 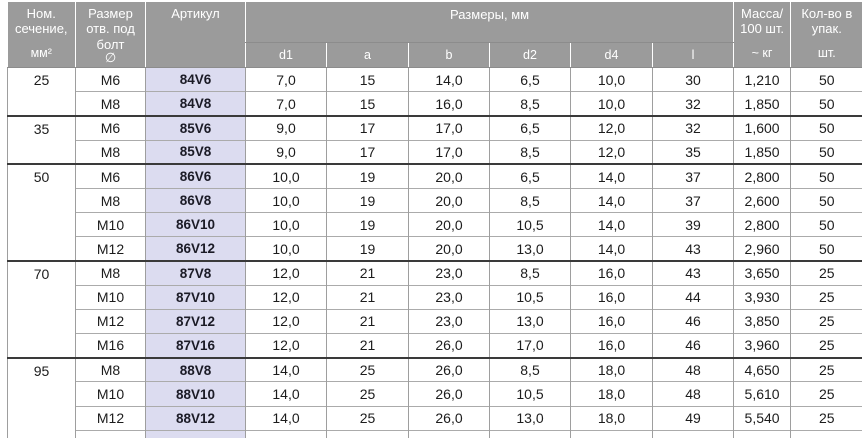 I want to click on header-bolt-line1: Размер, so click(x=110, y=13).